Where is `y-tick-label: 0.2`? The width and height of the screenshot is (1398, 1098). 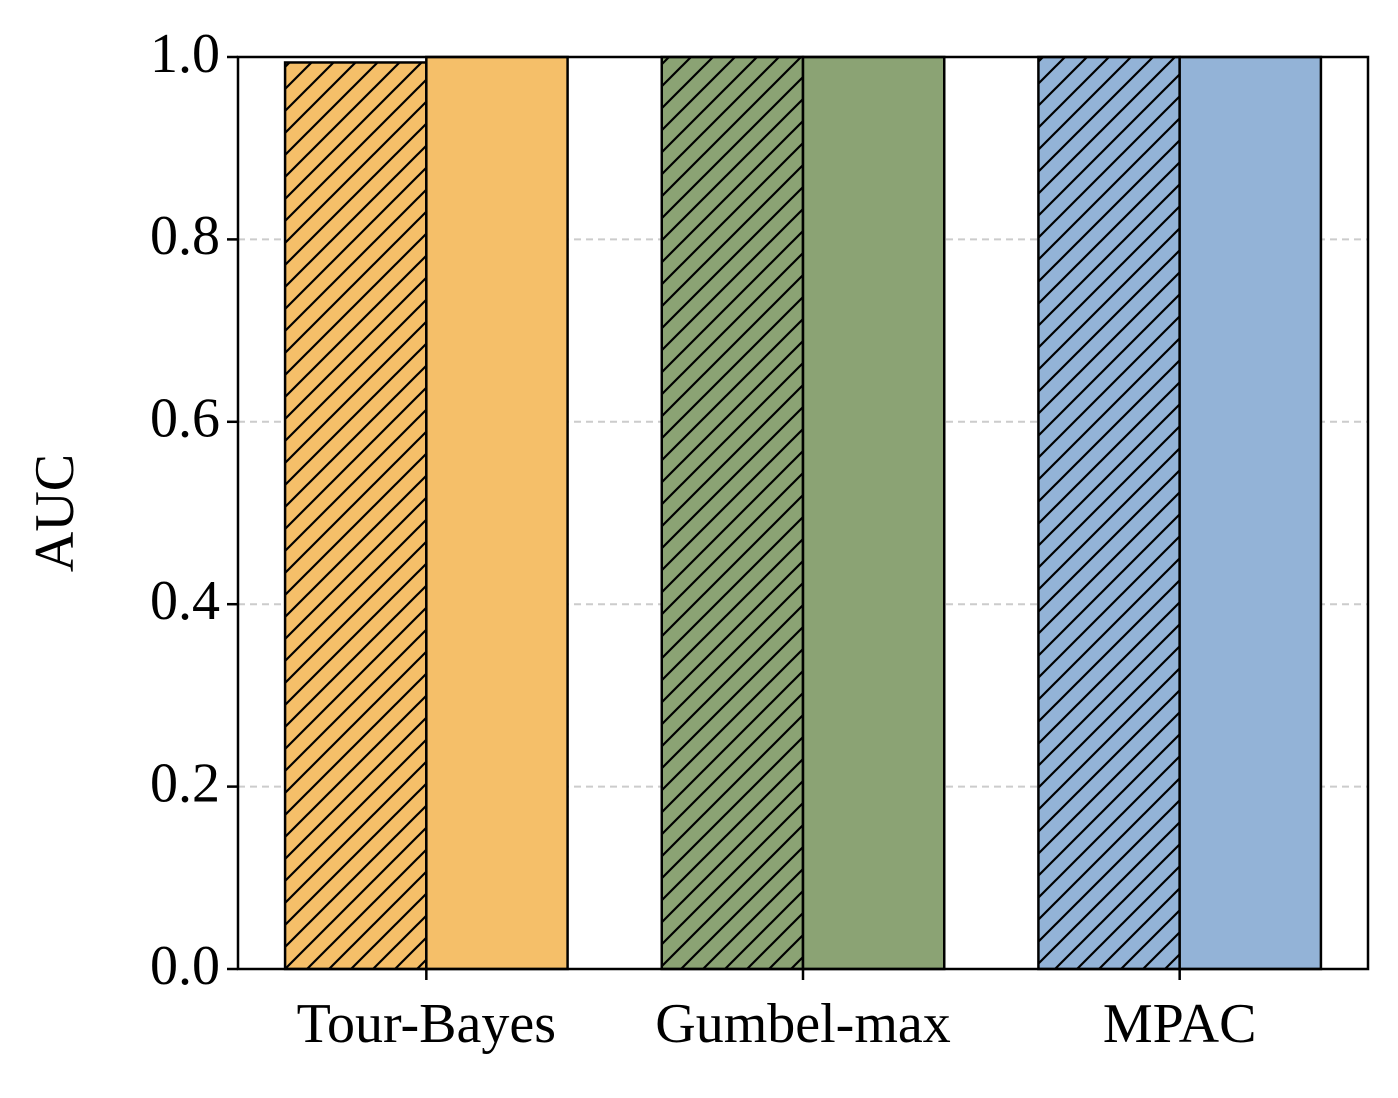
y-tick-label: 0.2 is located at coordinates (185, 783).